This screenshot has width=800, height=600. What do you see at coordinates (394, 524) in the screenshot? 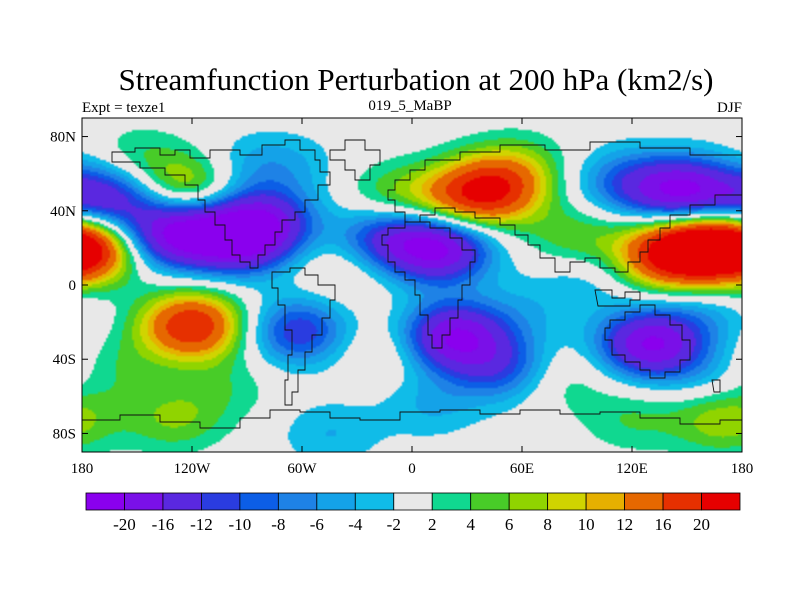
I see `colorbar-label: -2` at bounding box center [394, 524].